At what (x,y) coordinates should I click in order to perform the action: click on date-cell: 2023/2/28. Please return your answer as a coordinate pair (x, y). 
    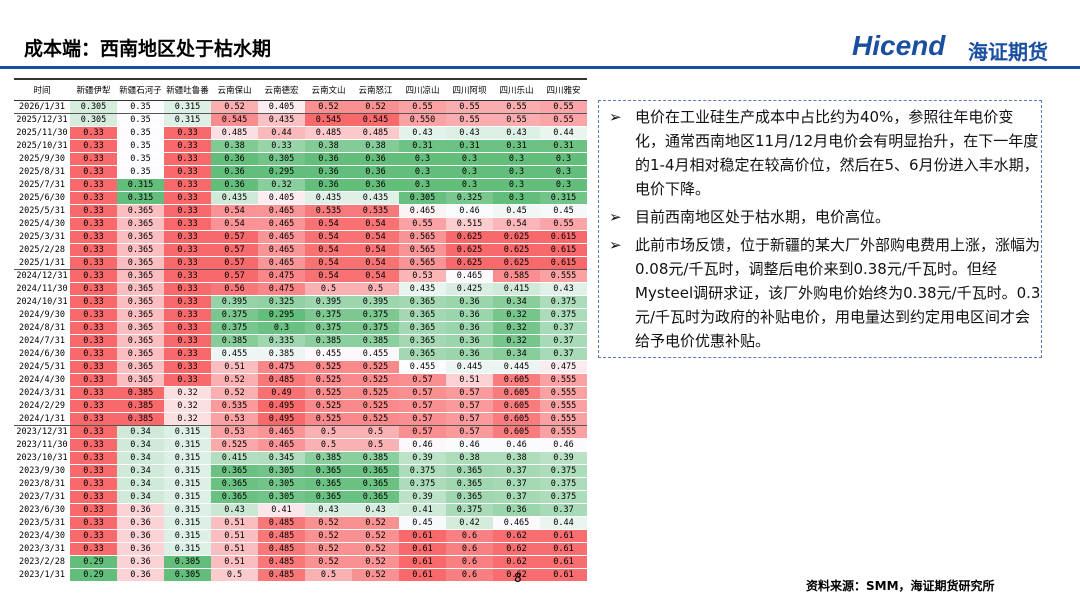
    Looking at the image, I should click on (42, 562).